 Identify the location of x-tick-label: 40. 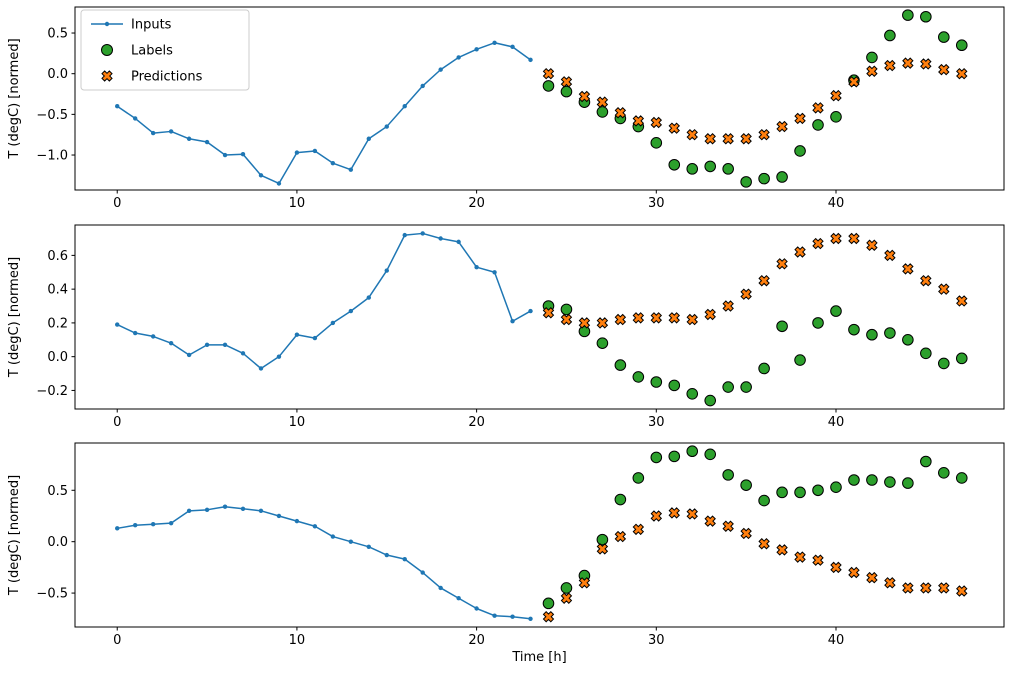
(836, 640).